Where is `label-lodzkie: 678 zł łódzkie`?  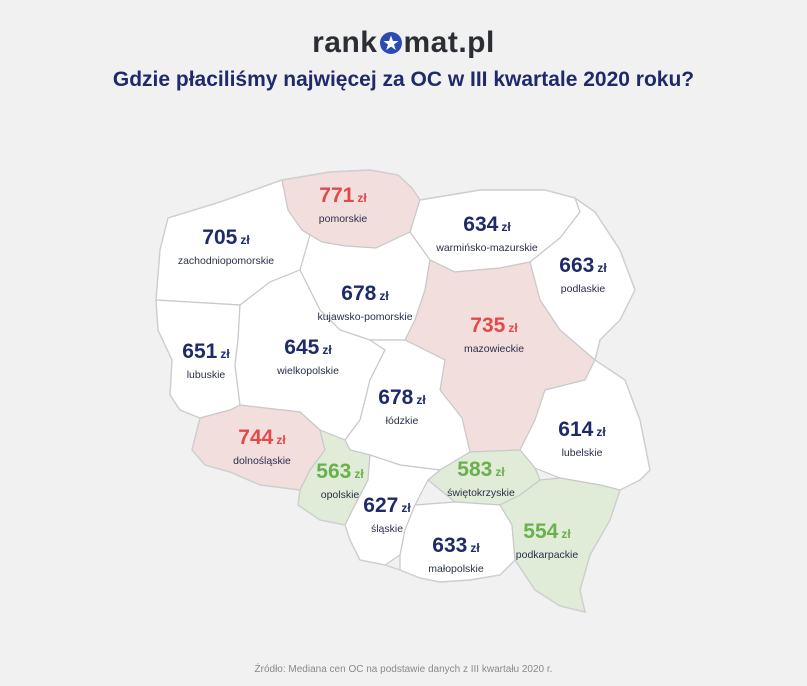
label-lodzkie: 678 zł łódzkie is located at coordinates (401, 406).